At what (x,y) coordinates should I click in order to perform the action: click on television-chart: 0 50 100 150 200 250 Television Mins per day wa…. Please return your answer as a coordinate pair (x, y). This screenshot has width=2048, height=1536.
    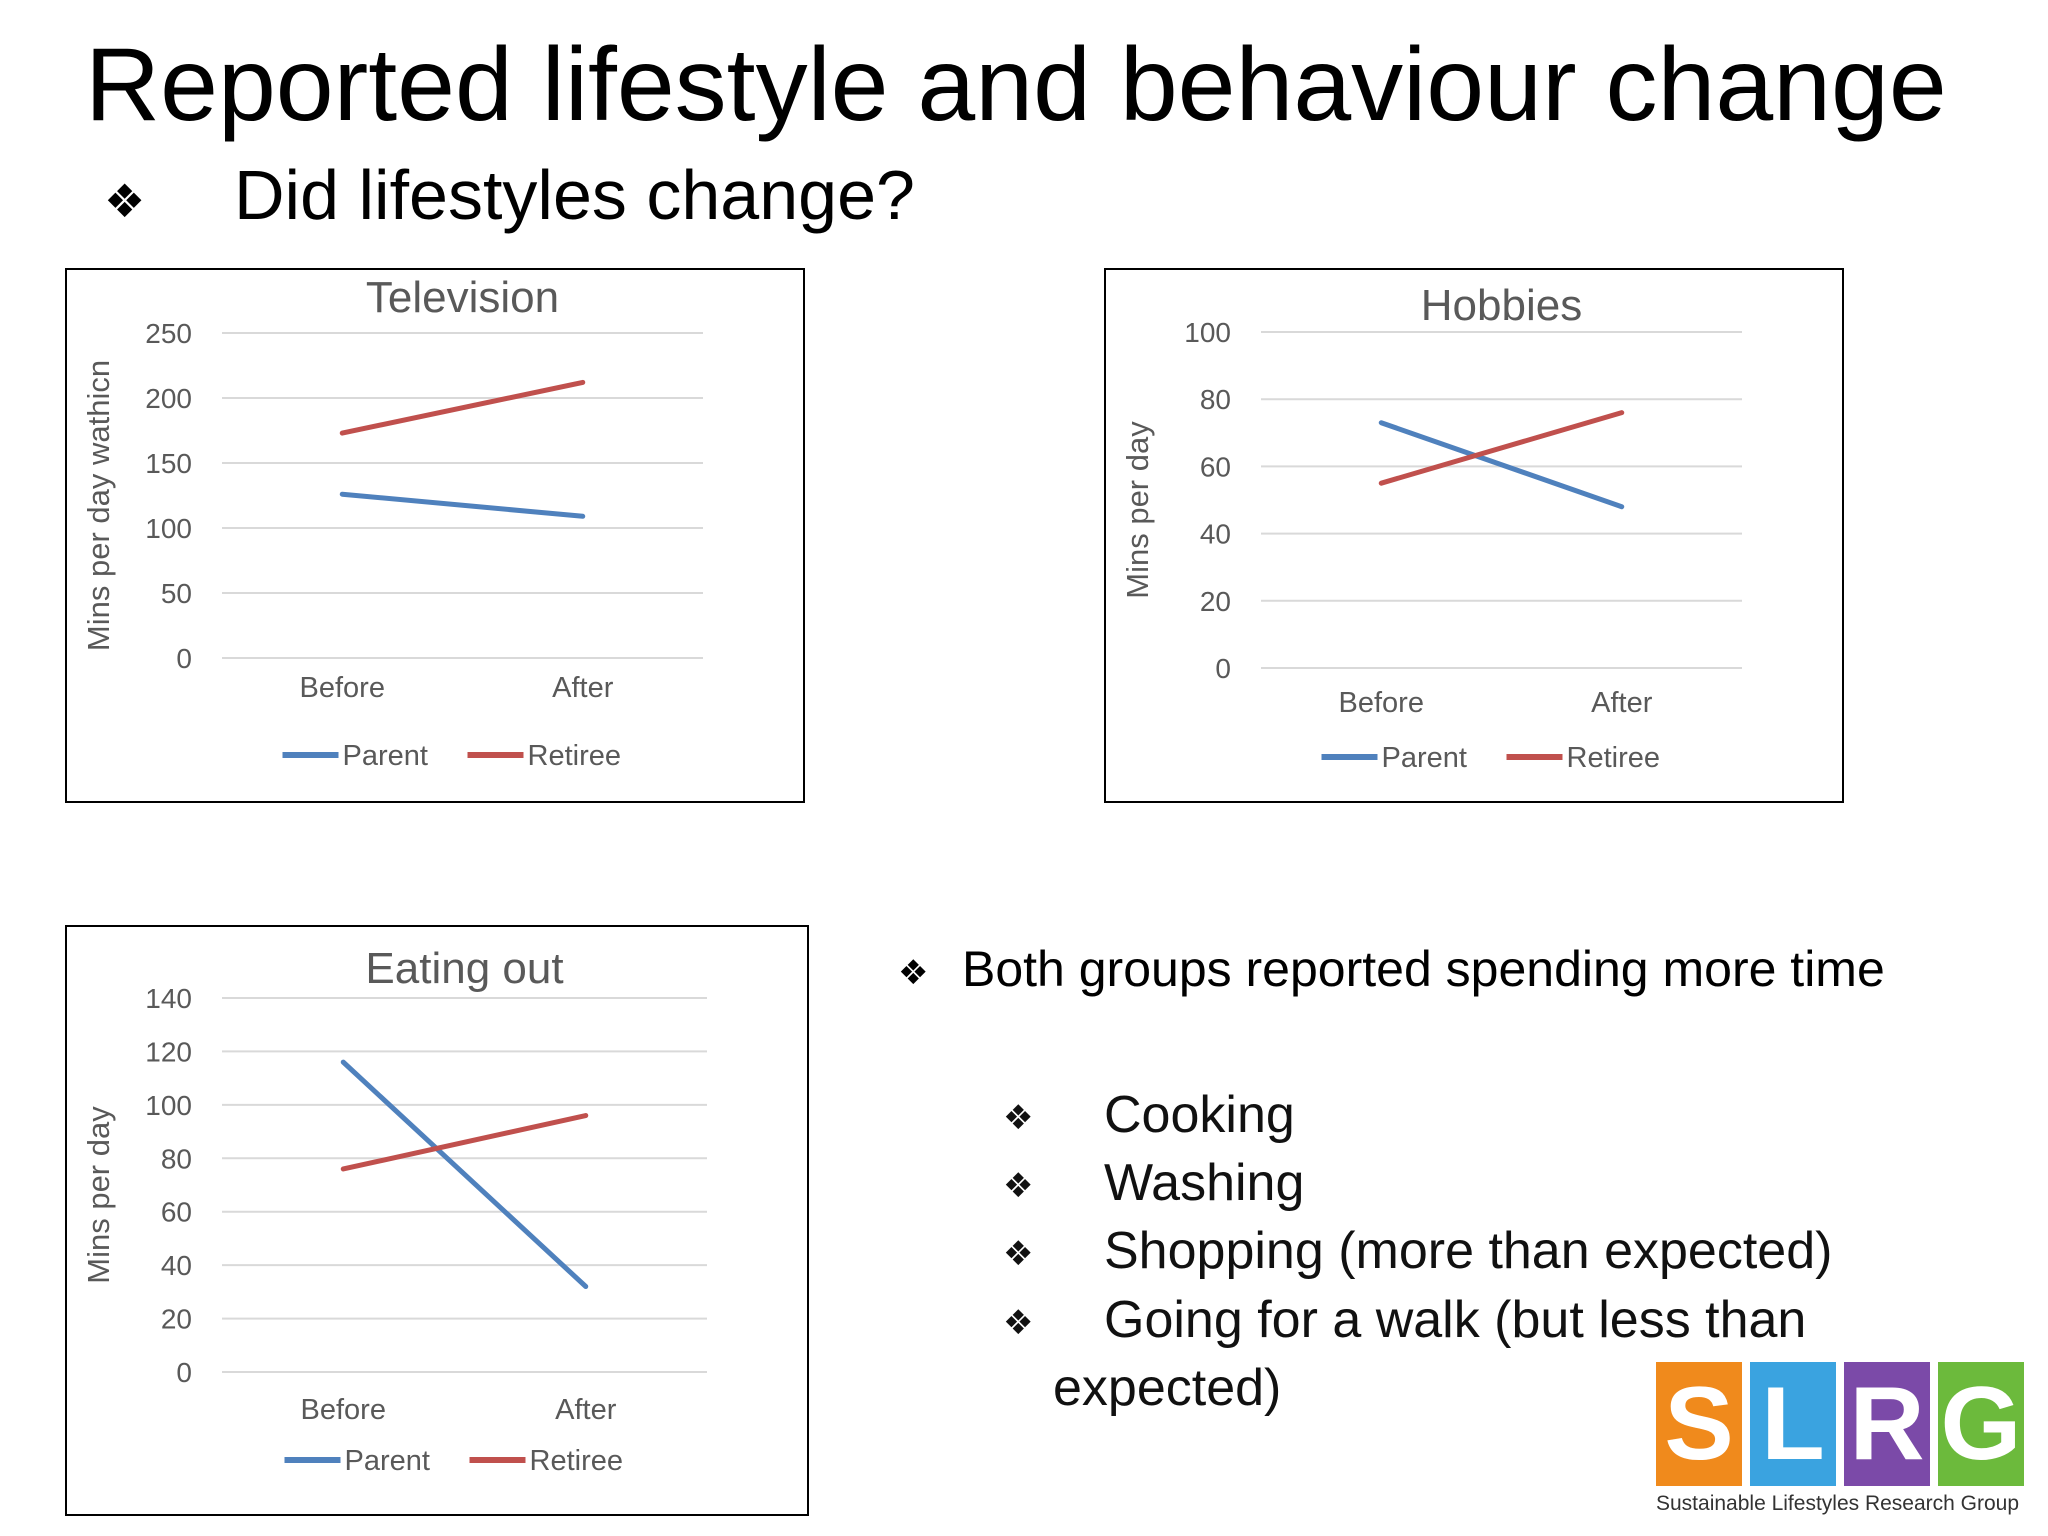
    Looking at the image, I should click on (435, 535).